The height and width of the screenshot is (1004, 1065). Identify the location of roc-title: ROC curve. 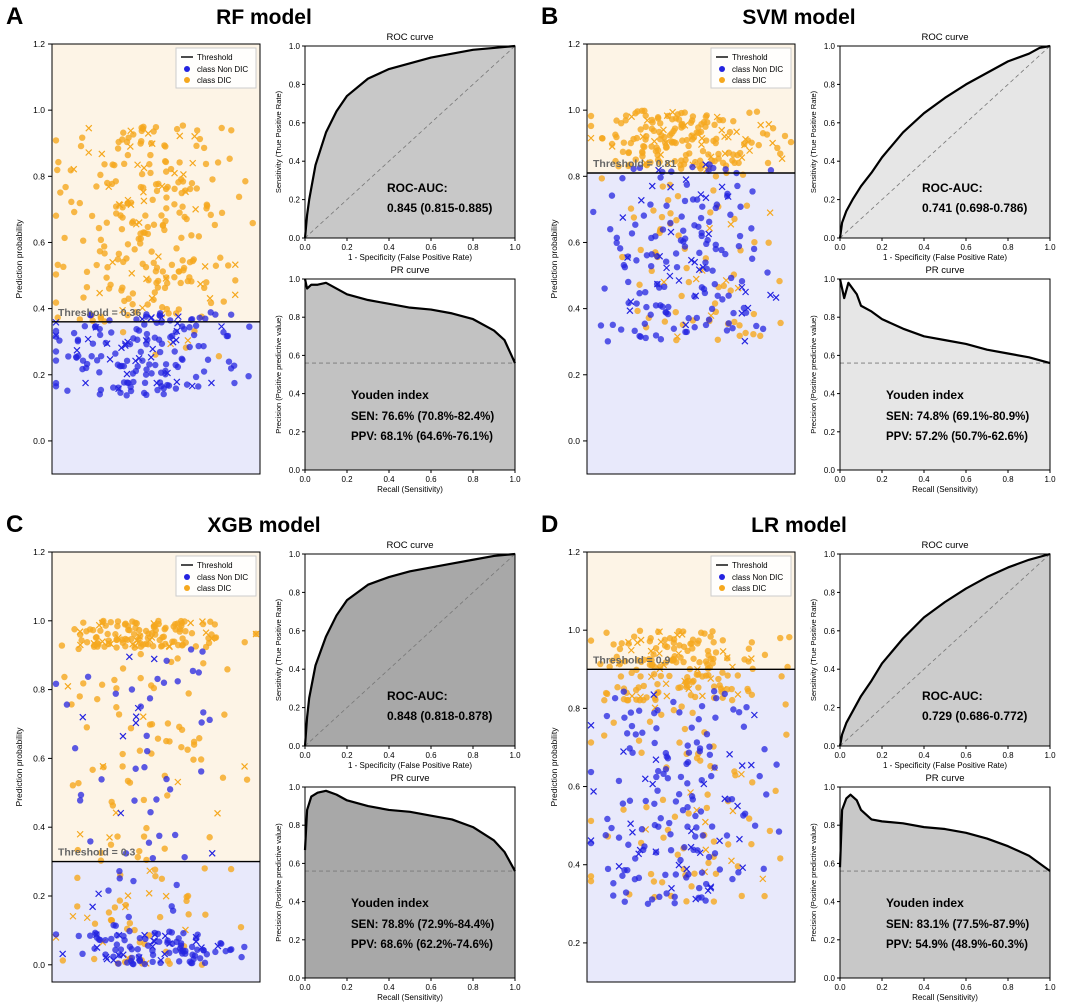
(410, 545).